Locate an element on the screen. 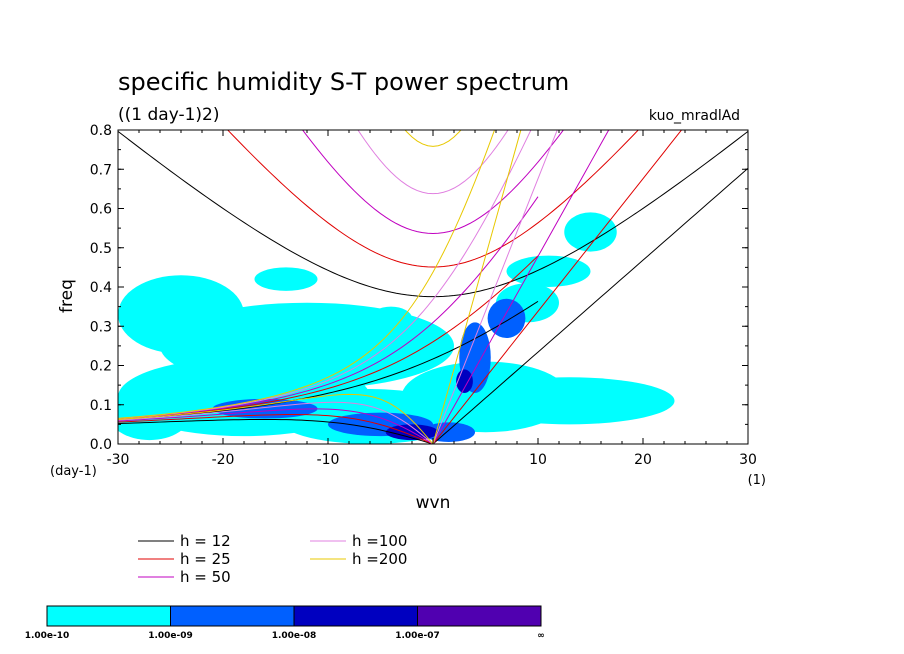 This screenshot has width=904, height=654. y-tick-label: 0.2 is located at coordinates (101, 367).